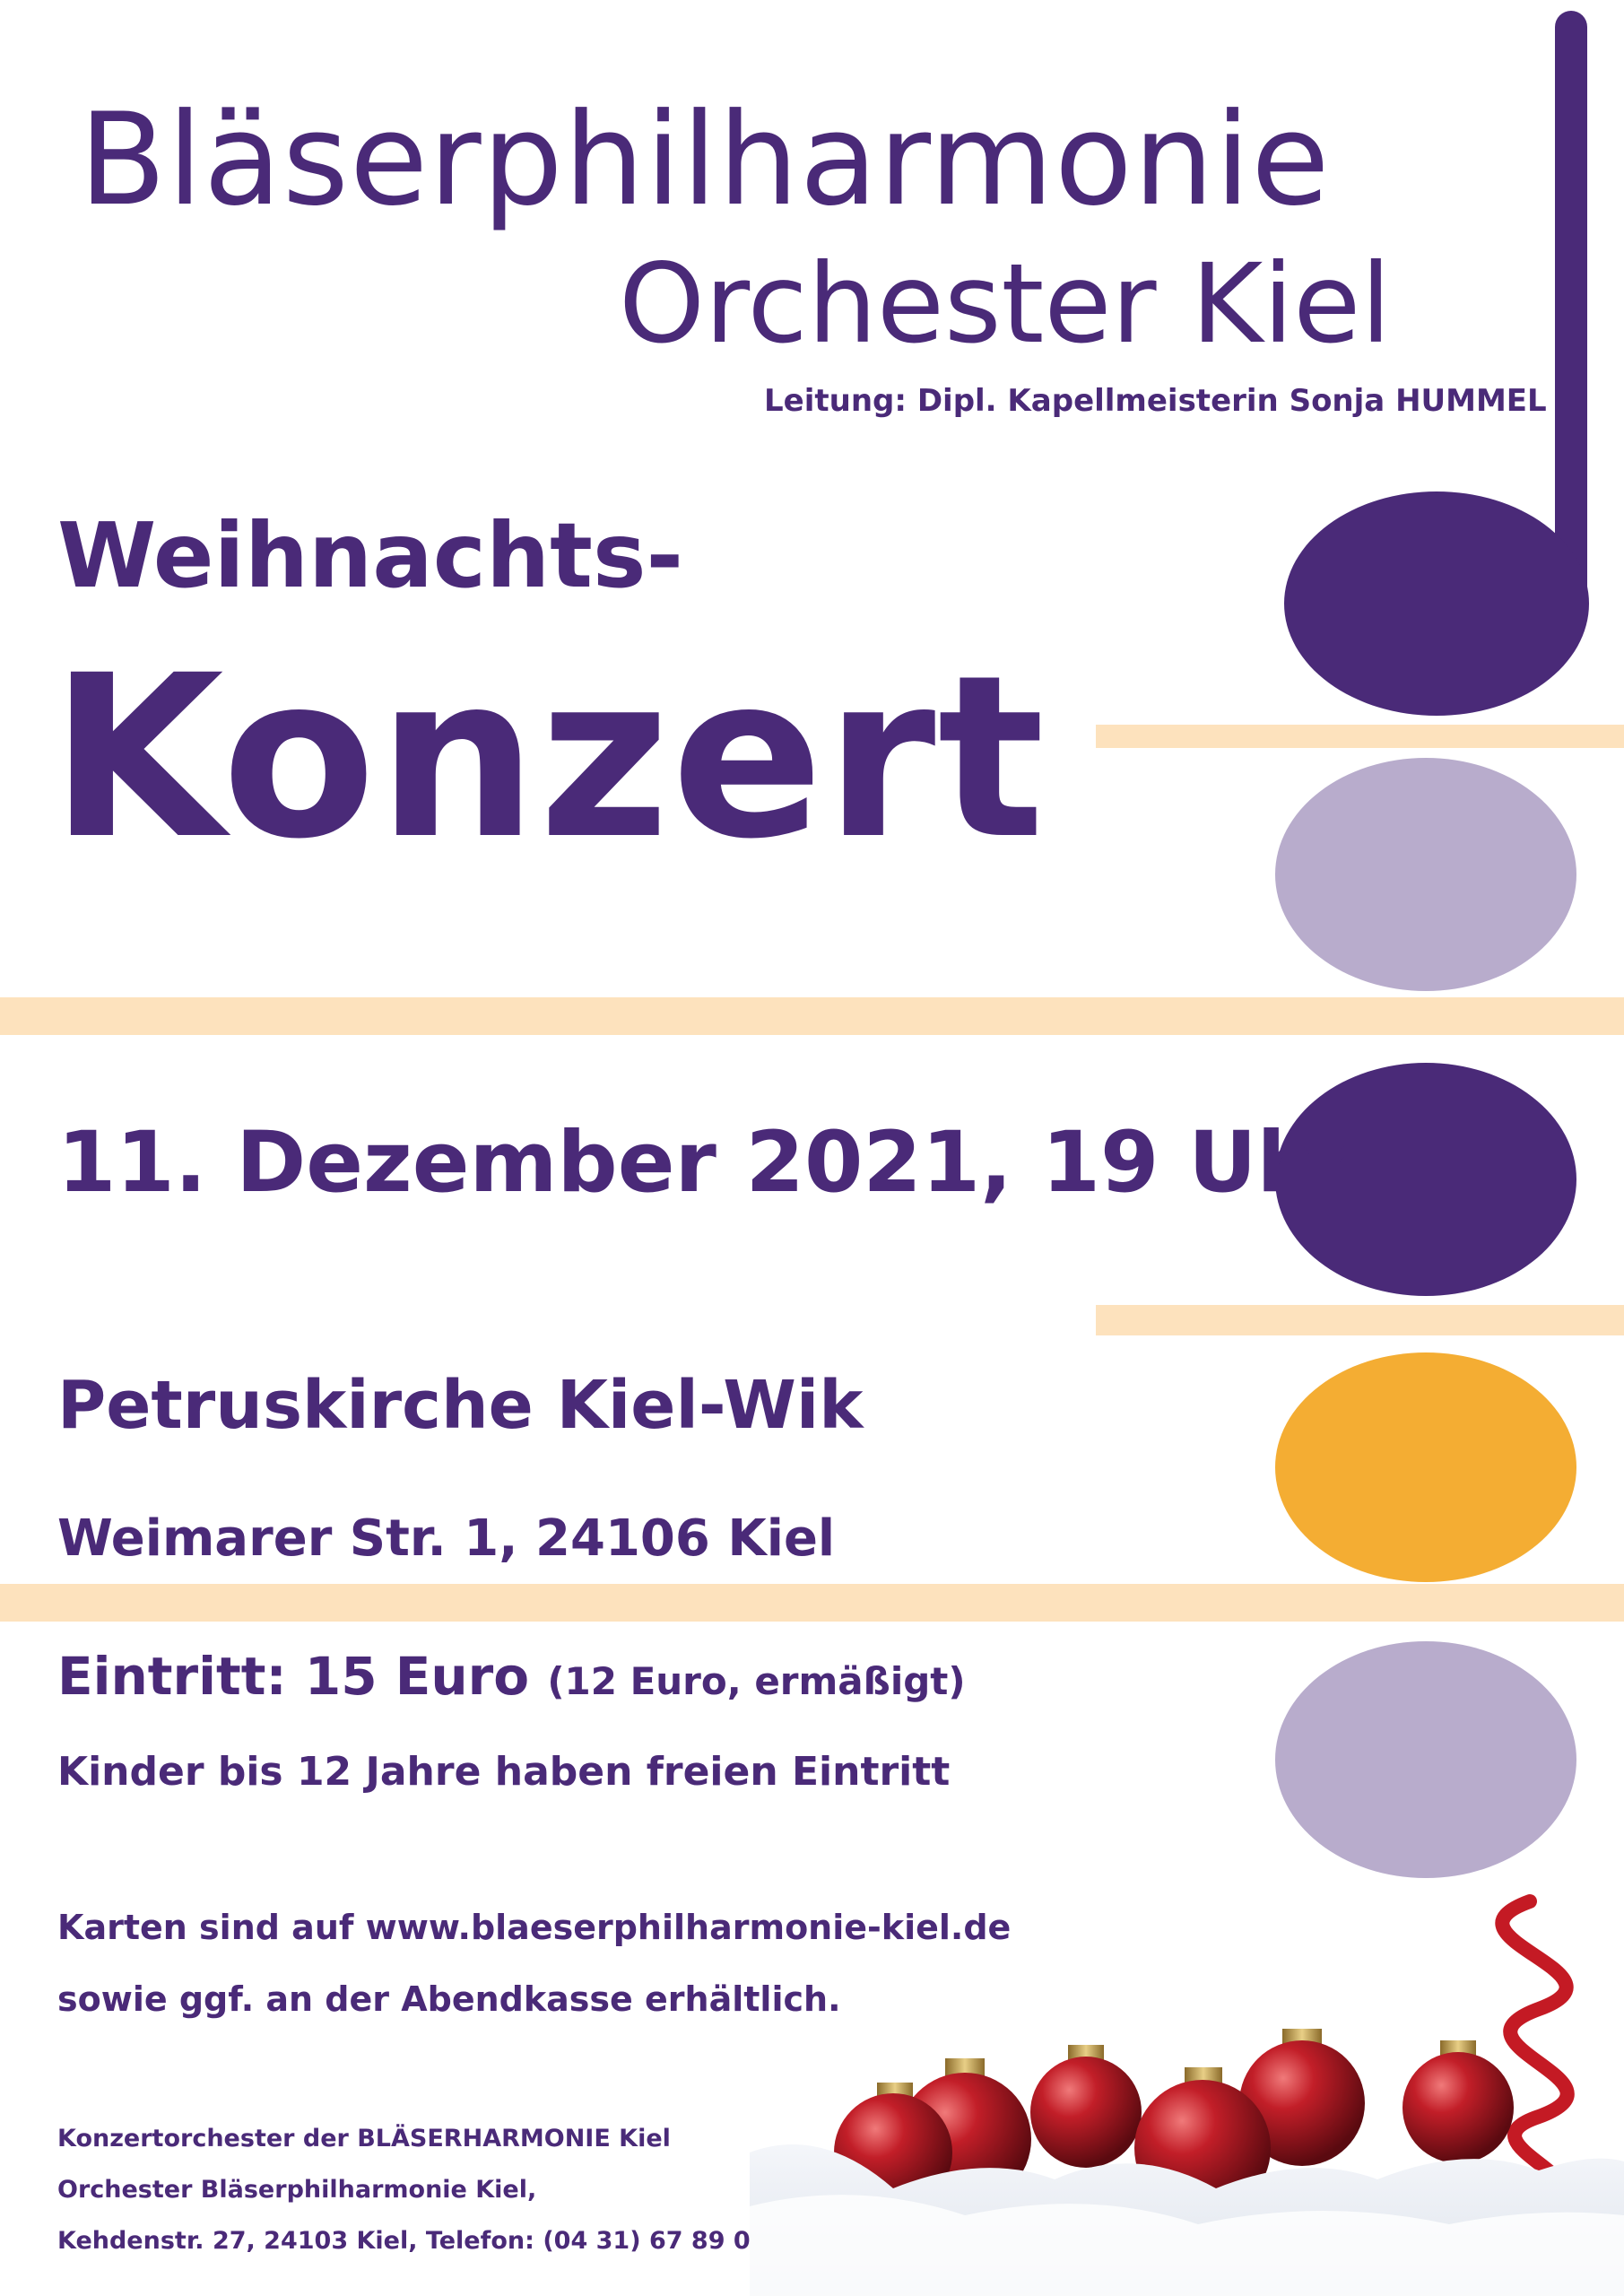 Image resolution: width=1624 pixels, height=2296 pixels. What do you see at coordinates (1425, 1467) in the screenshot?
I see `note-head-orange` at bounding box center [1425, 1467].